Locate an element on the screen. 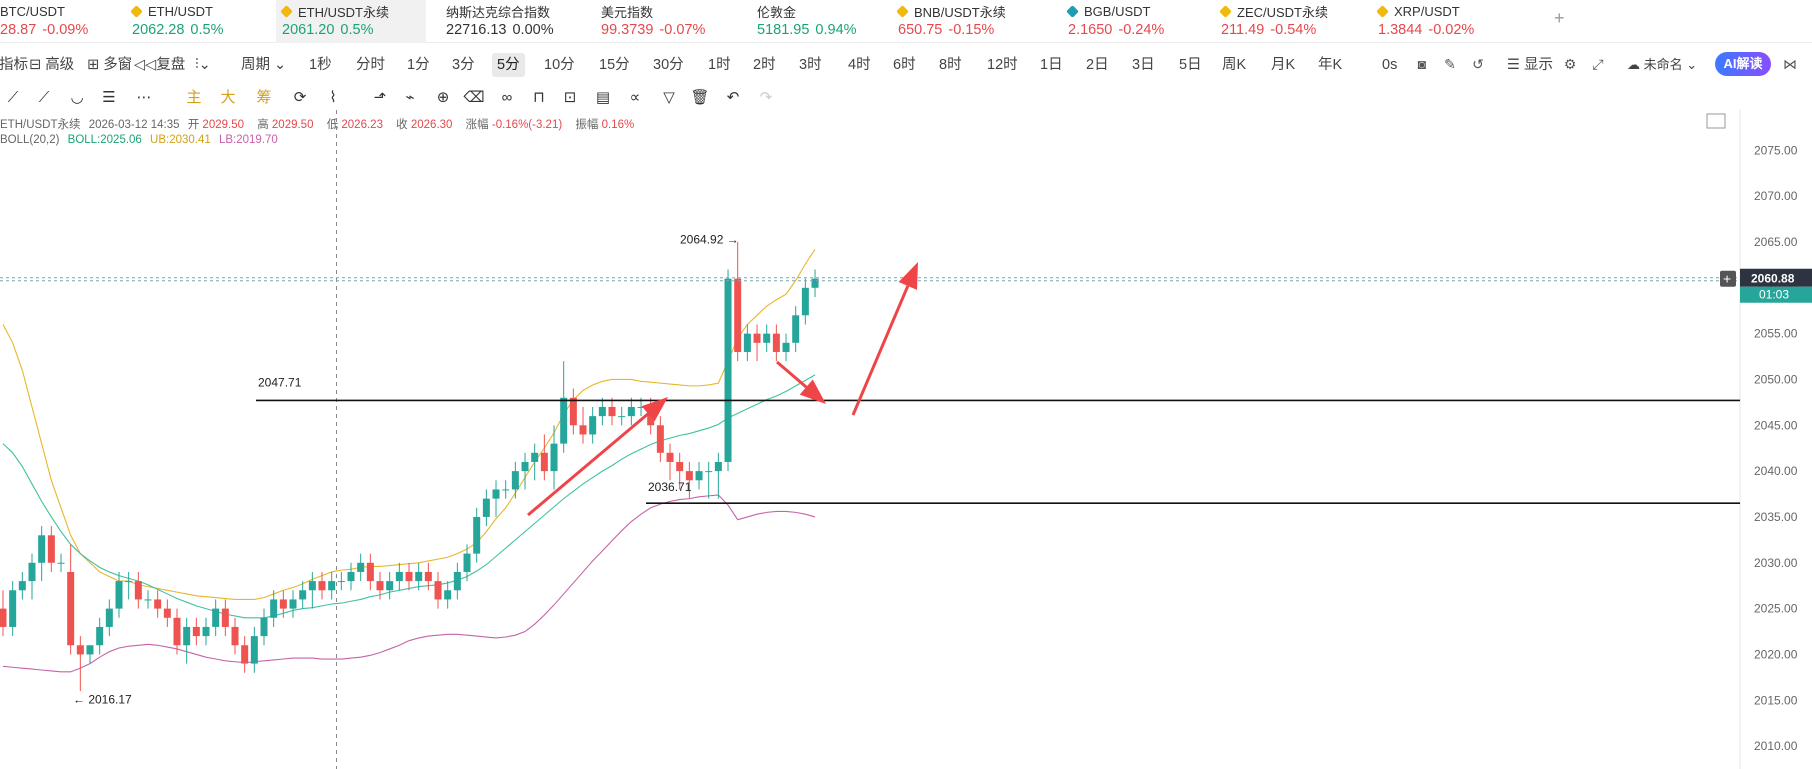 The width and height of the screenshot is (1812, 769). period-button: 月K is located at coordinates (1283, 65).